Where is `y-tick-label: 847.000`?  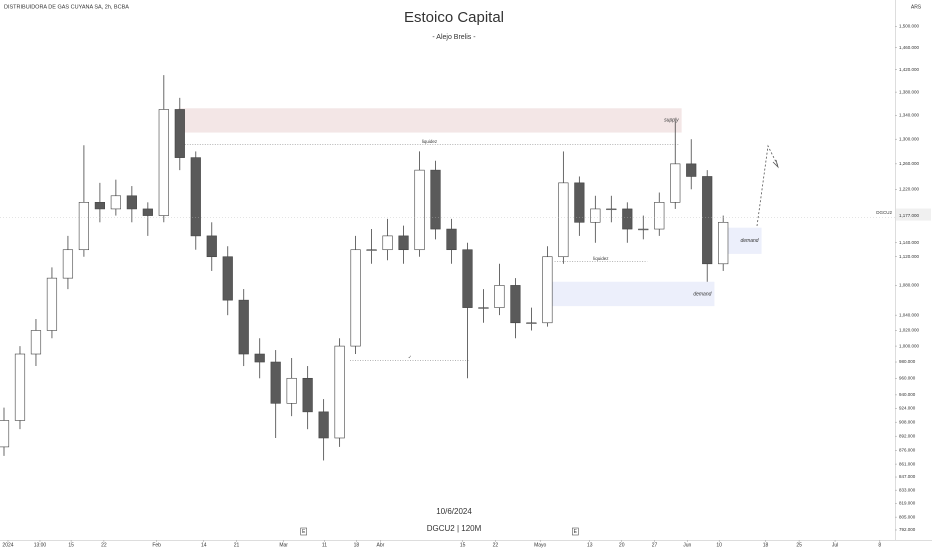 y-tick-label: 847.000 is located at coordinates (907, 476).